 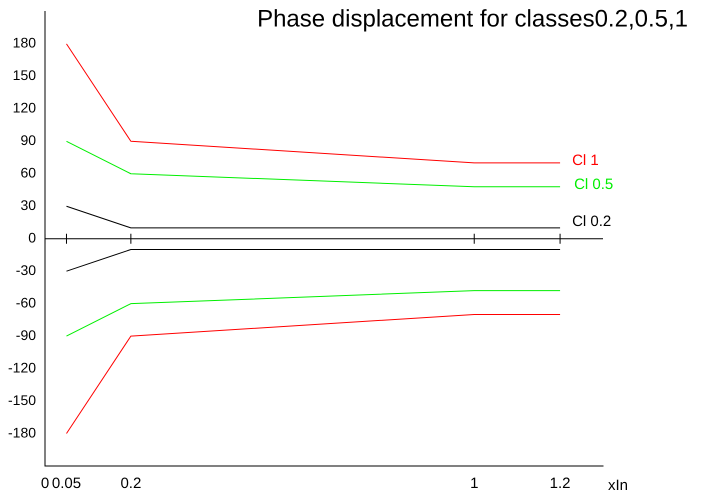 What do you see at coordinates (472, 19) in the screenshot?
I see `chart-title: Phase displacement for classes0.2,0.5,1` at bounding box center [472, 19].